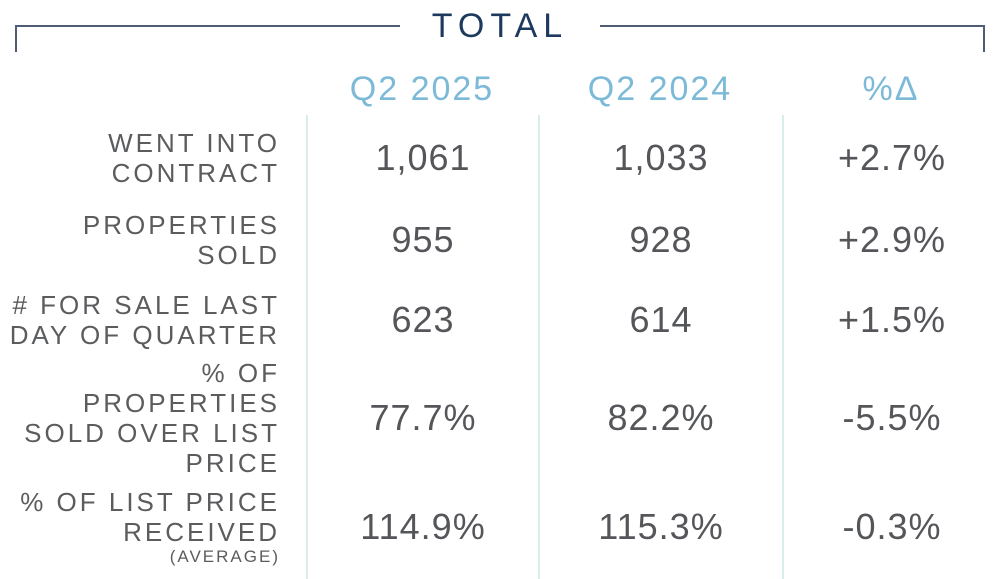 The image size is (1000, 579). What do you see at coordinates (232, 462) in the screenshot?
I see `row-label-line: PRICE` at bounding box center [232, 462].